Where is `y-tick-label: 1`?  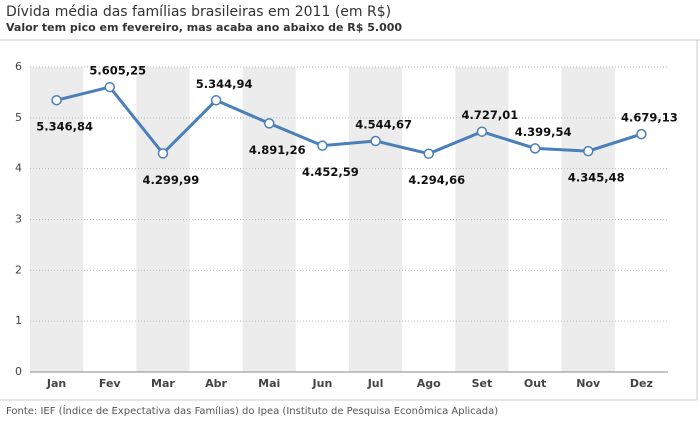
y-tick-label: 1 is located at coordinates (18, 320).